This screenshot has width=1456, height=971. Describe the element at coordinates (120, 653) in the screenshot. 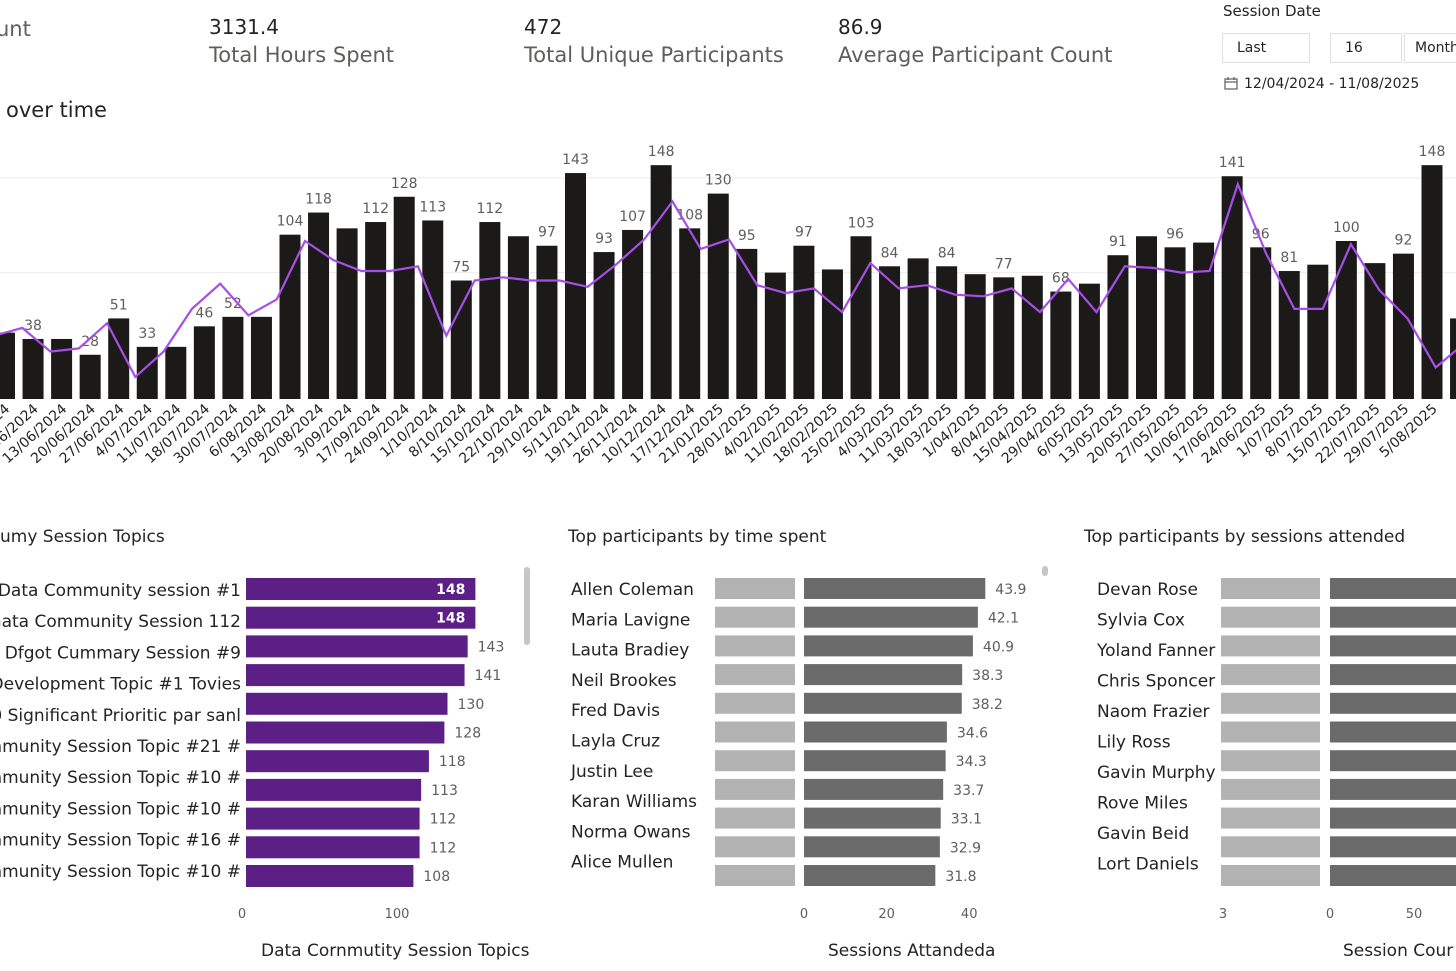

I see `topic-category-label: l5 Dfgot Cummary Session #9` at that location.